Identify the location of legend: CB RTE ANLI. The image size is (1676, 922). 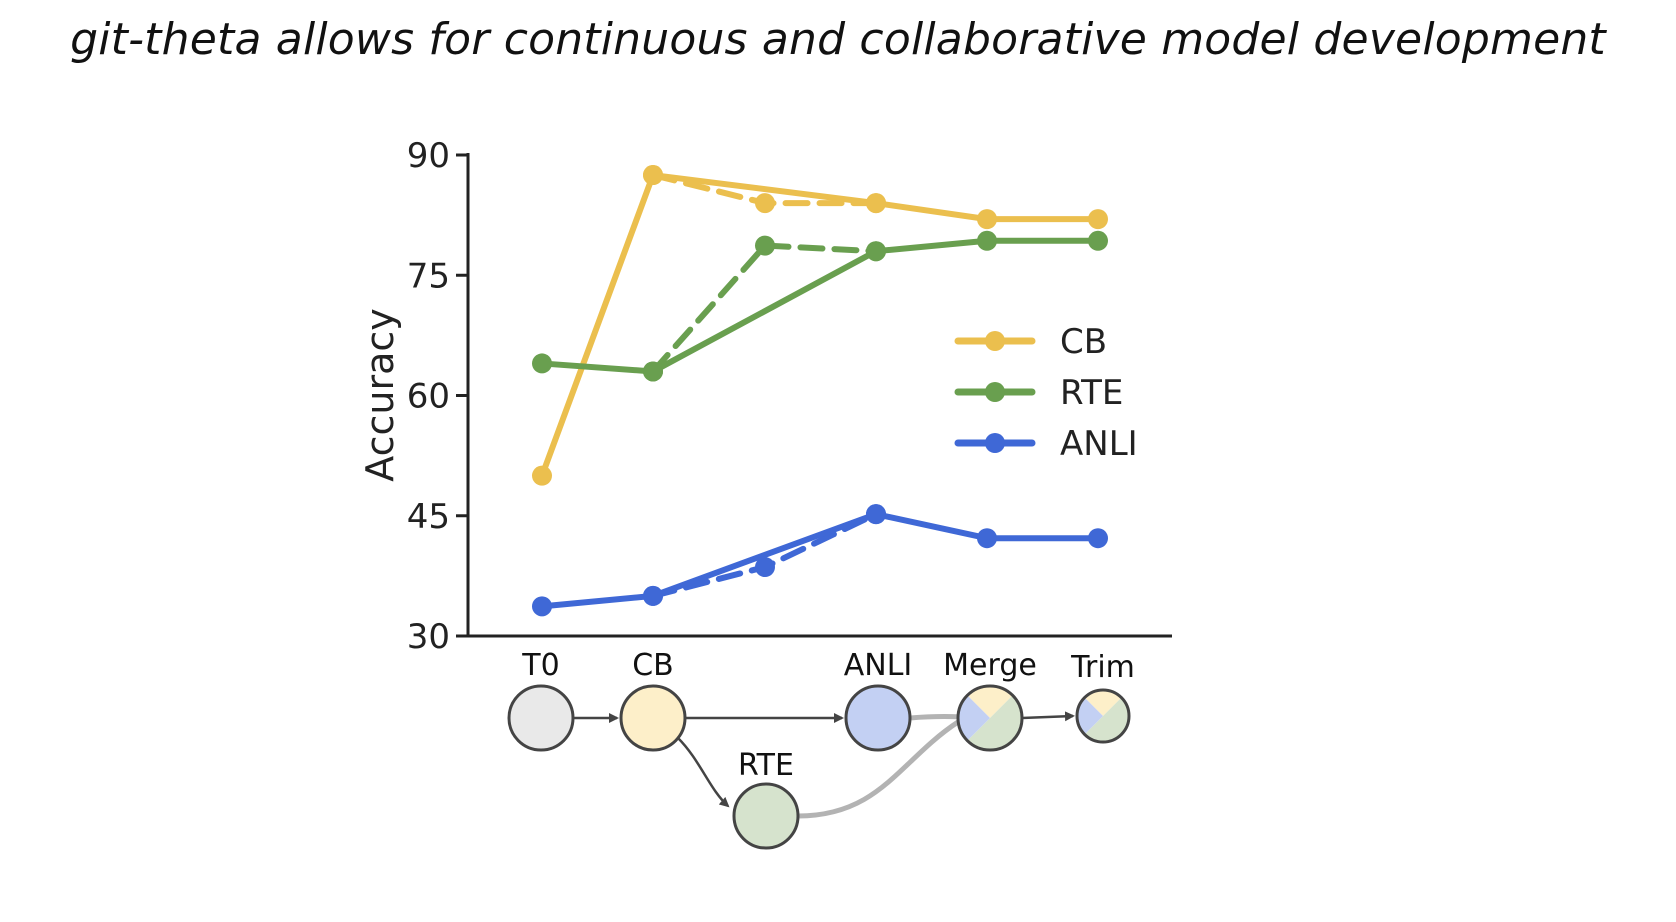
(1046, 393).